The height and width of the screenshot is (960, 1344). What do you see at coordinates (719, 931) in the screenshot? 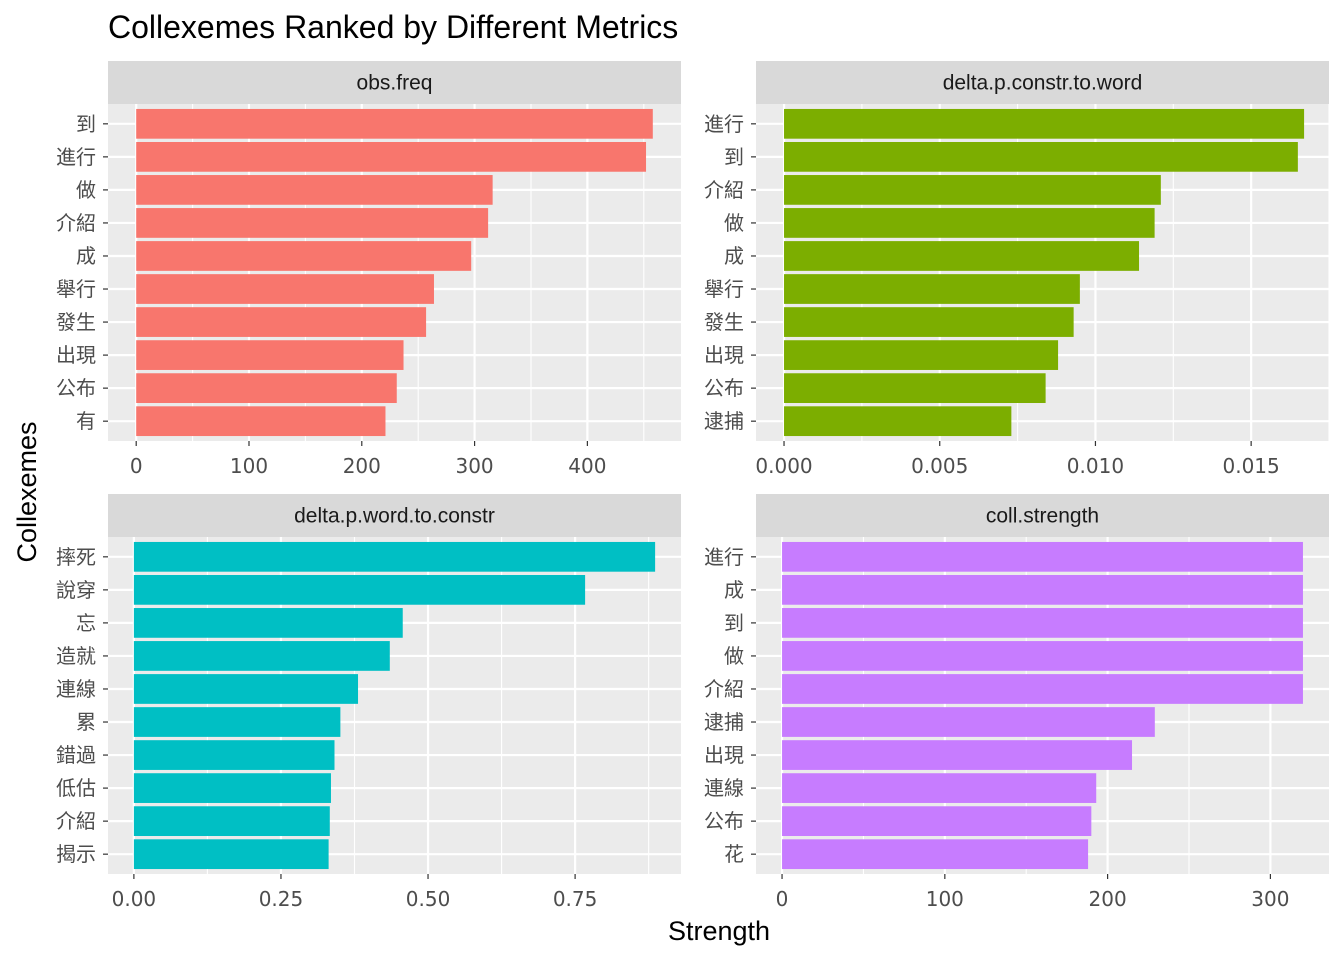
I see `x-axis-title: Strength` at bounding box center [719, 931].